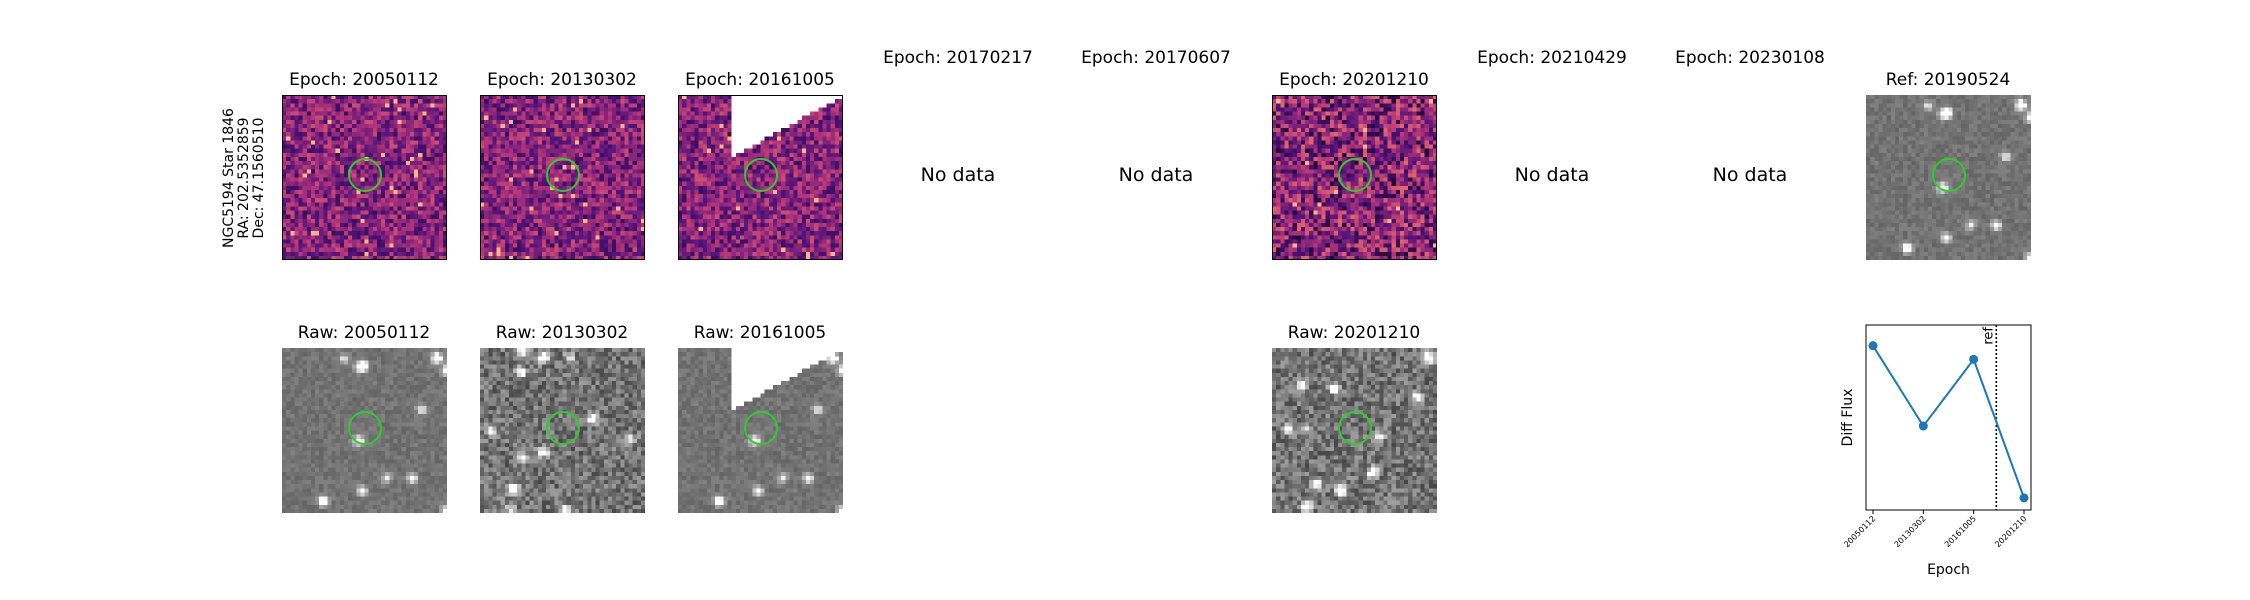  Describe the element at coordinates (1948, 80) in the screenshot. I see `ref-title: Ref: 20190524` at that location.